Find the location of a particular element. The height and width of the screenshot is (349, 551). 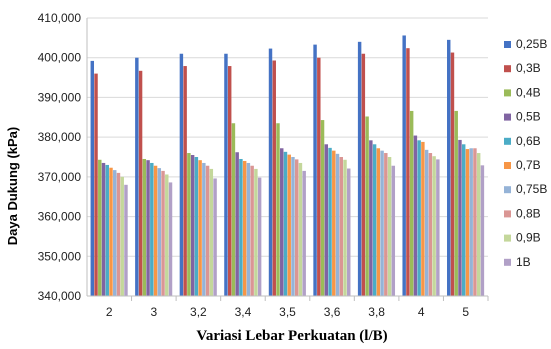

legend-label: 0,25B is located at coordinates (531, 44).